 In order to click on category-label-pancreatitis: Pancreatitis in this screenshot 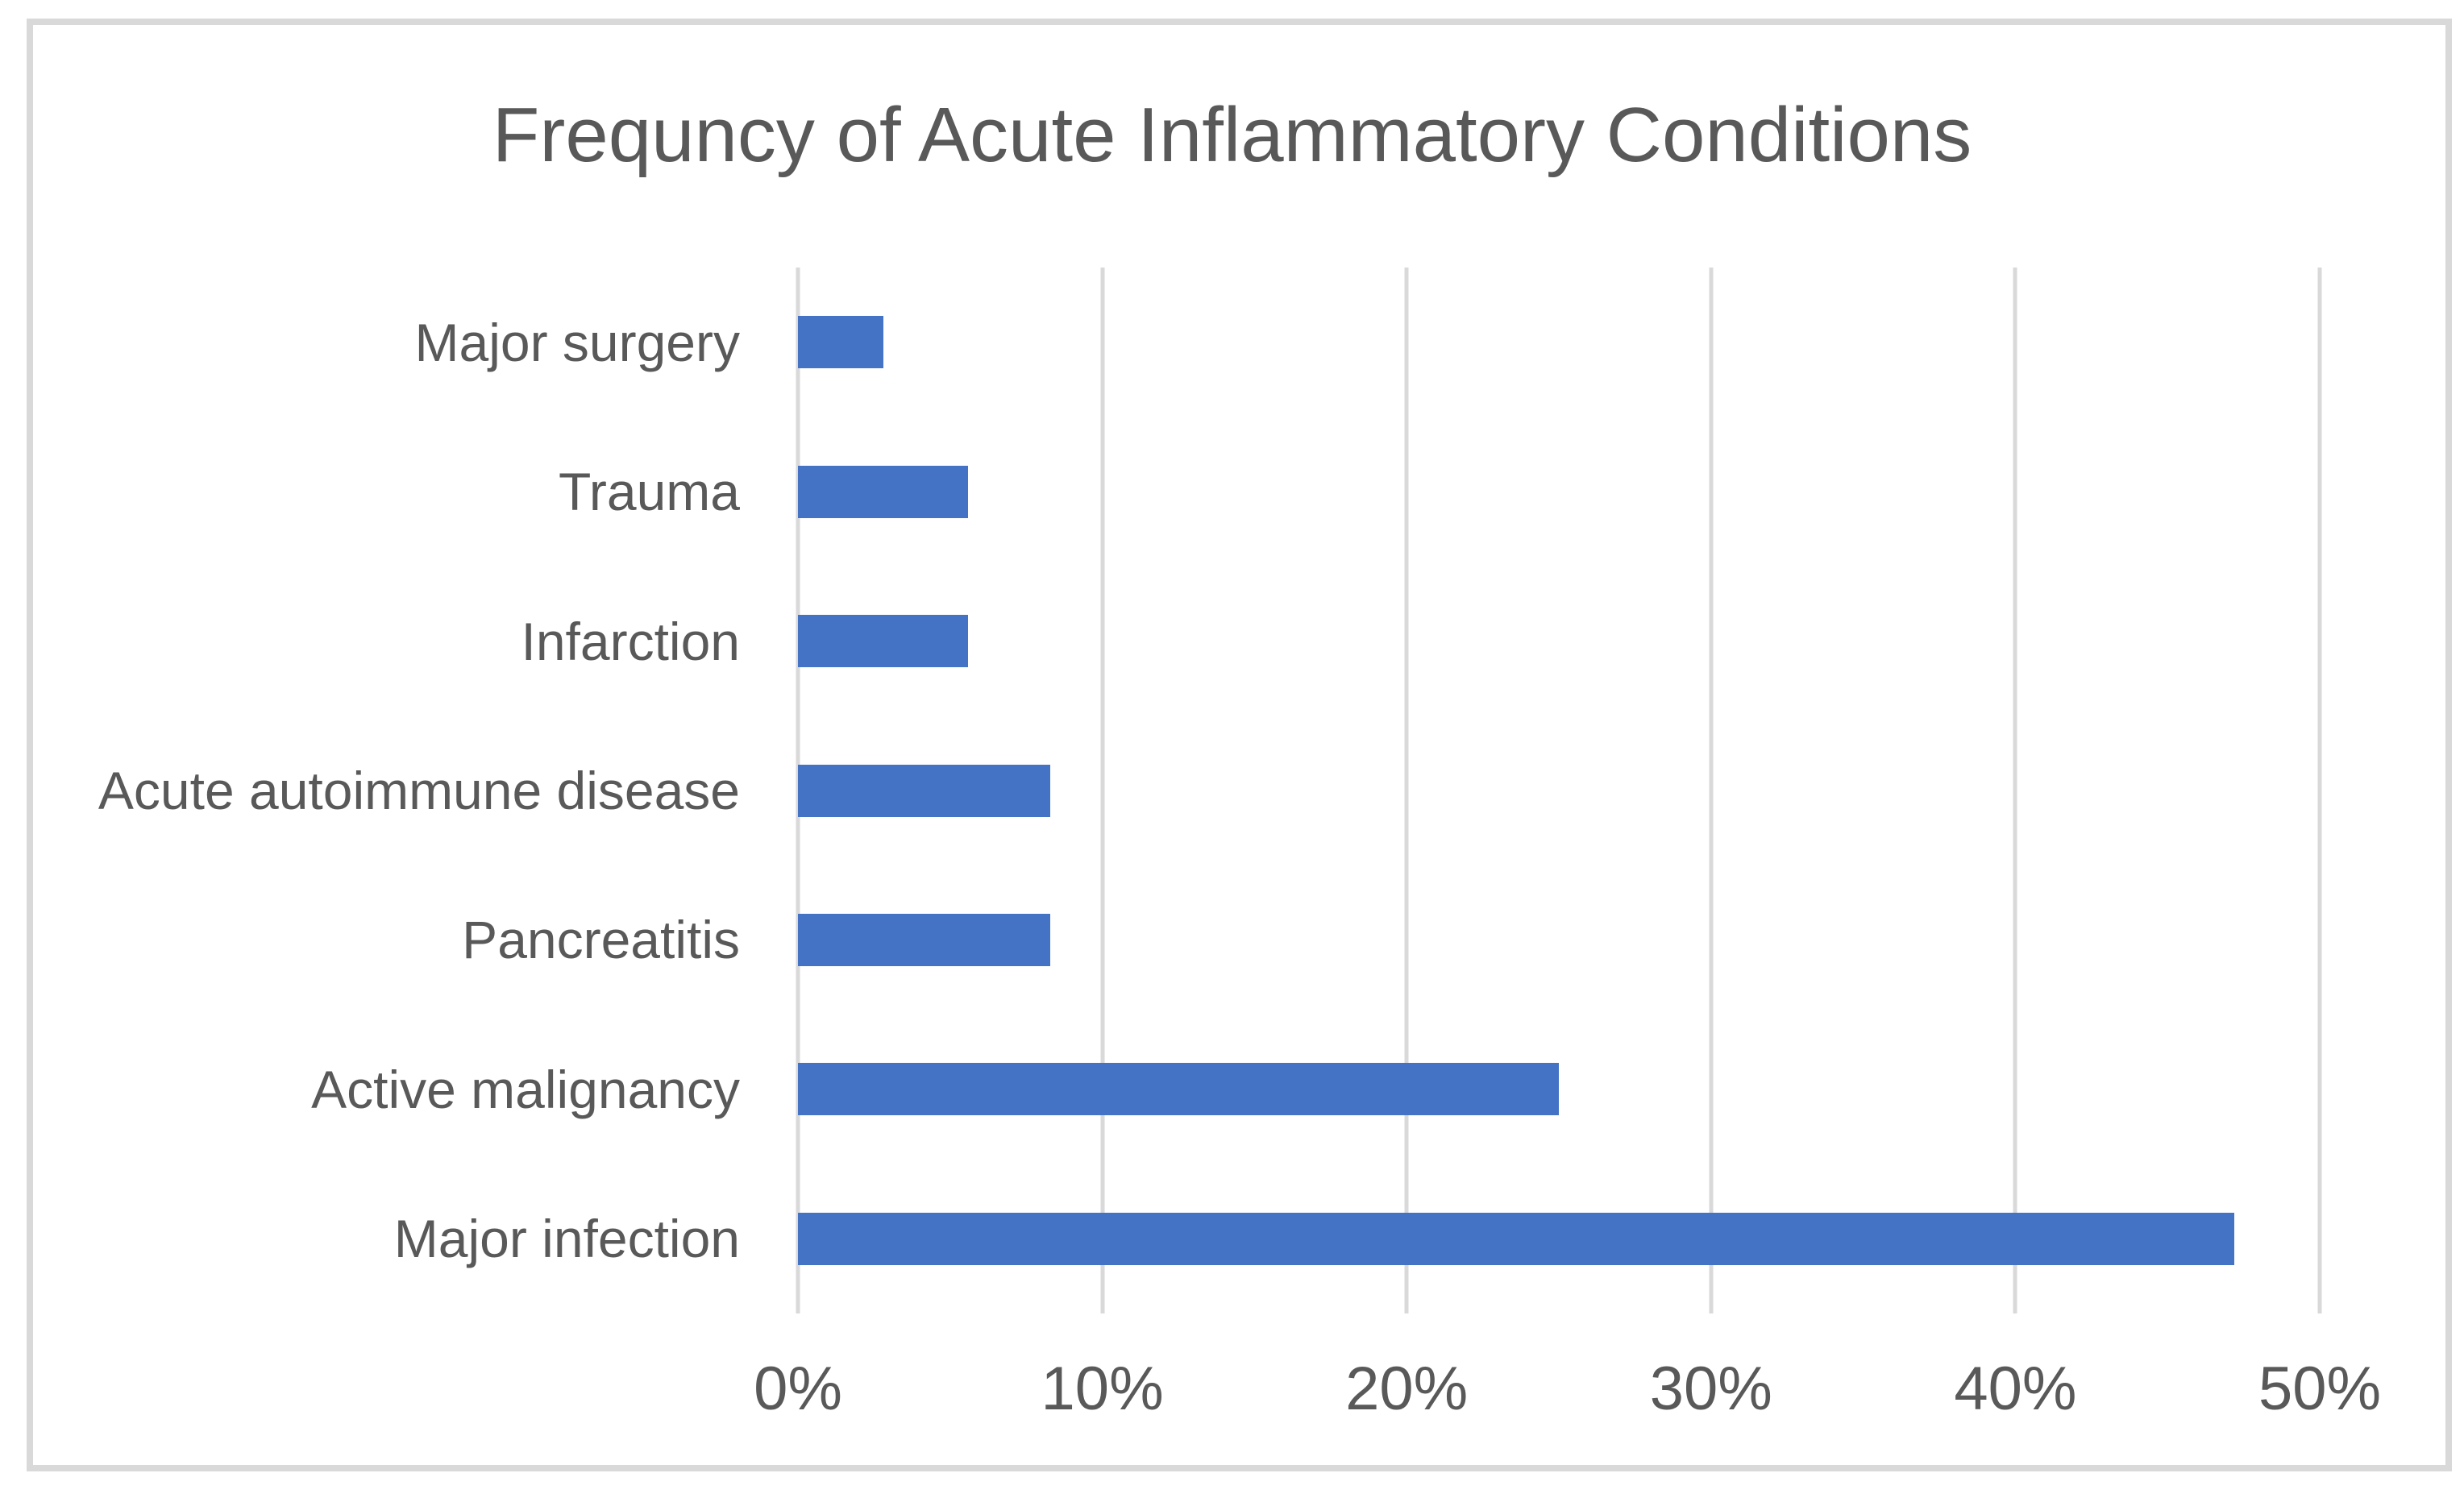, I will do `click(601, 940)`.